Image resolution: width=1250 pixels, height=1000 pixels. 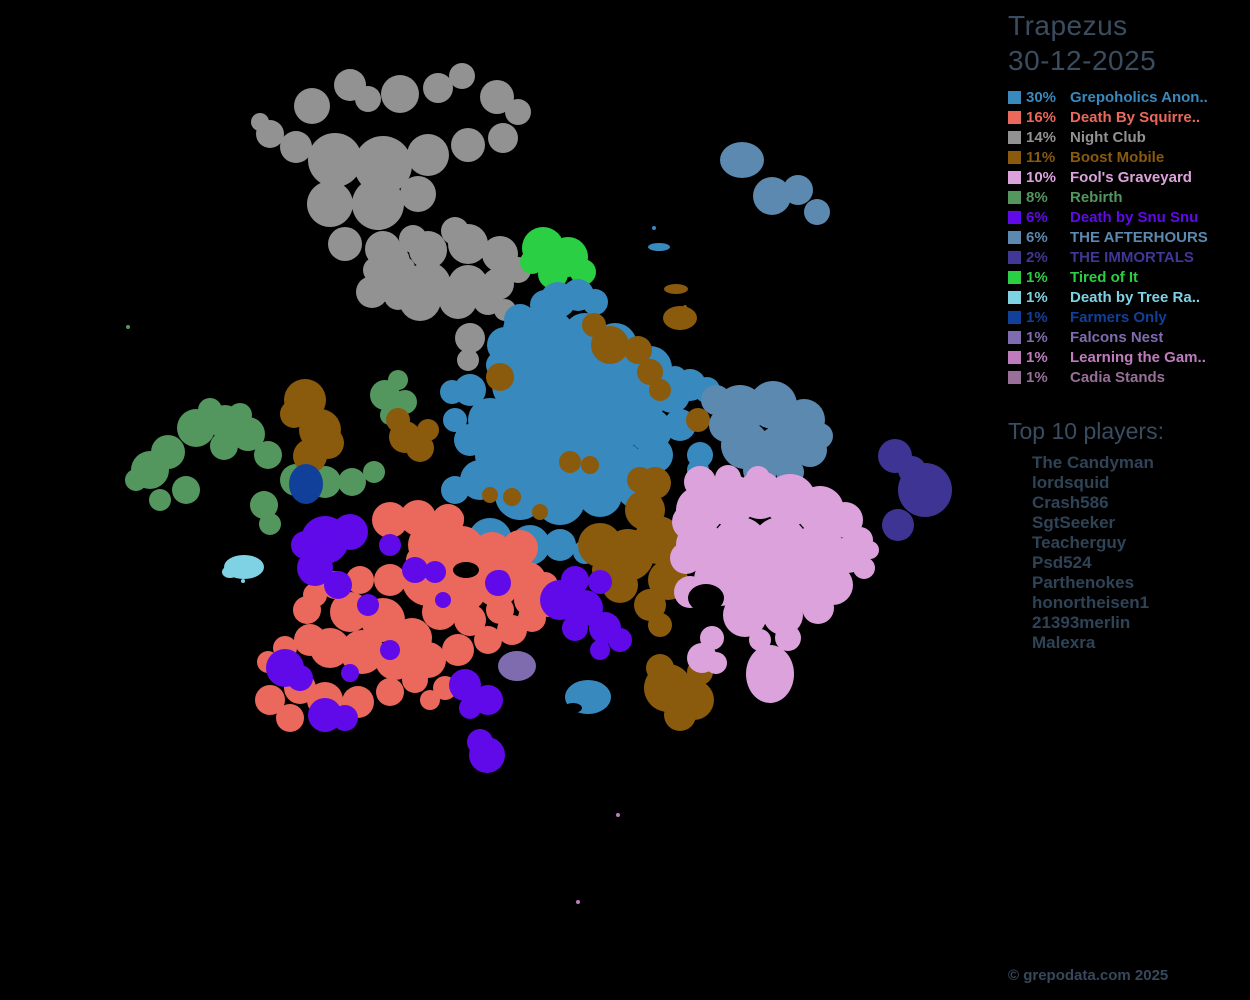 I want to click on legend-percent: 2%, so click(x=1037, y=257).